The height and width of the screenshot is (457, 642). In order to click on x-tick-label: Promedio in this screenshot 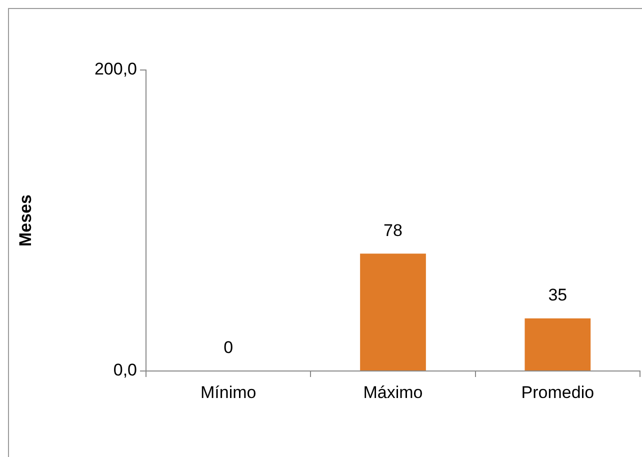, I will do `click(557, 392)`.